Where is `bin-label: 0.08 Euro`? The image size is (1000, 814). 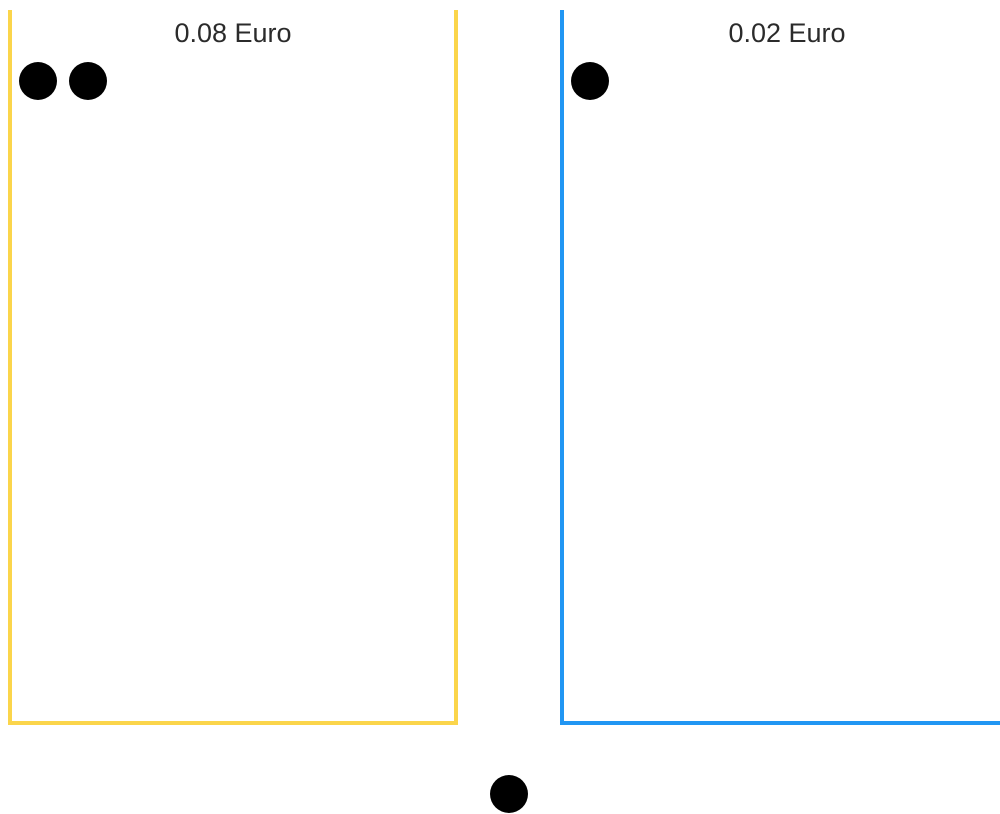
bin-label: 0.08 Euro is located at coordinates (233, 33).